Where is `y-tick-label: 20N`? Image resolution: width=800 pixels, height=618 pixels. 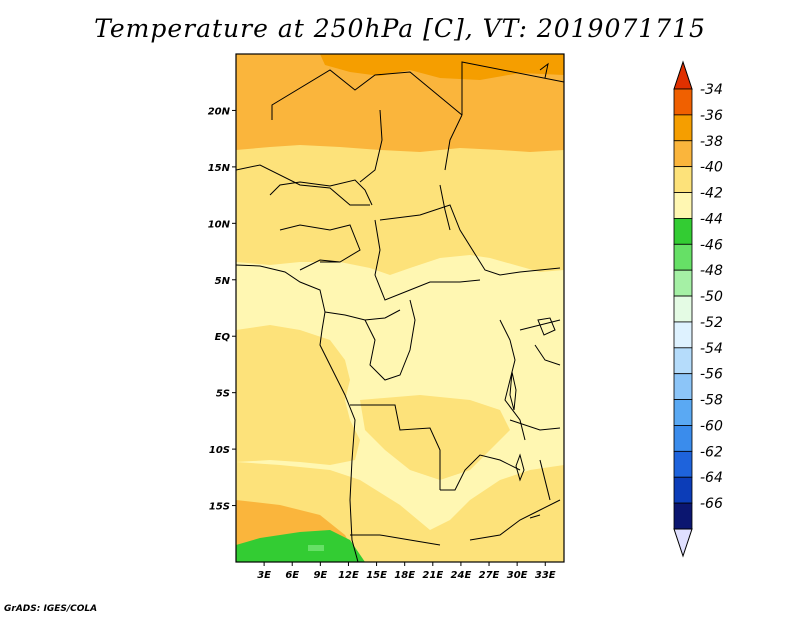 y-tick-label: 20N is located at coordinates (219, 111).